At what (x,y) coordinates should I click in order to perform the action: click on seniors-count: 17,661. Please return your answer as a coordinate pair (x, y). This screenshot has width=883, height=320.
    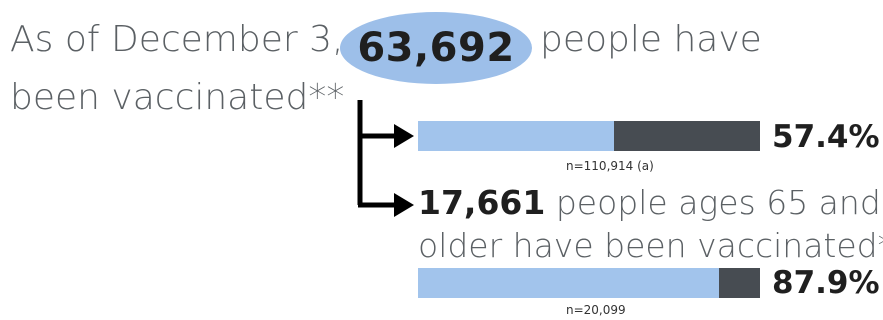
    Looking at the image, I should click on (482, 202).